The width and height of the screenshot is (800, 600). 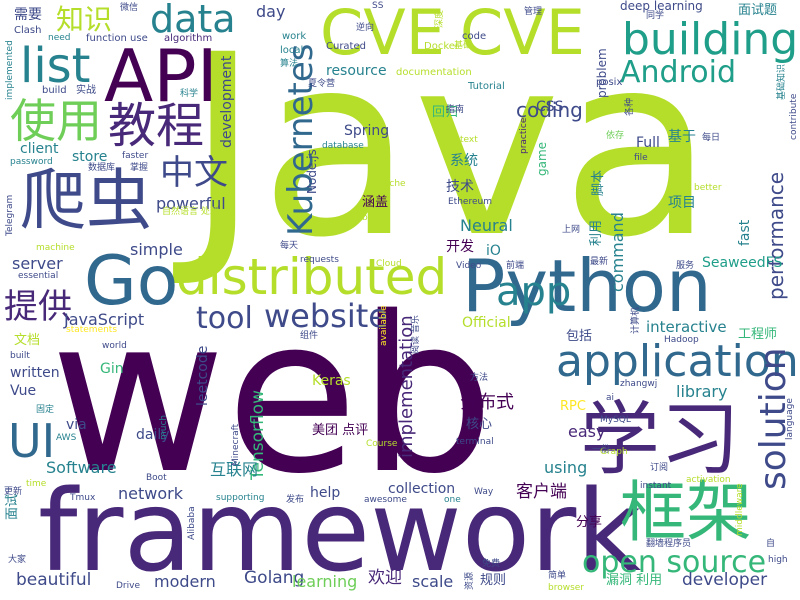 I want to click on word-high: high, so click(x=778, y=560).